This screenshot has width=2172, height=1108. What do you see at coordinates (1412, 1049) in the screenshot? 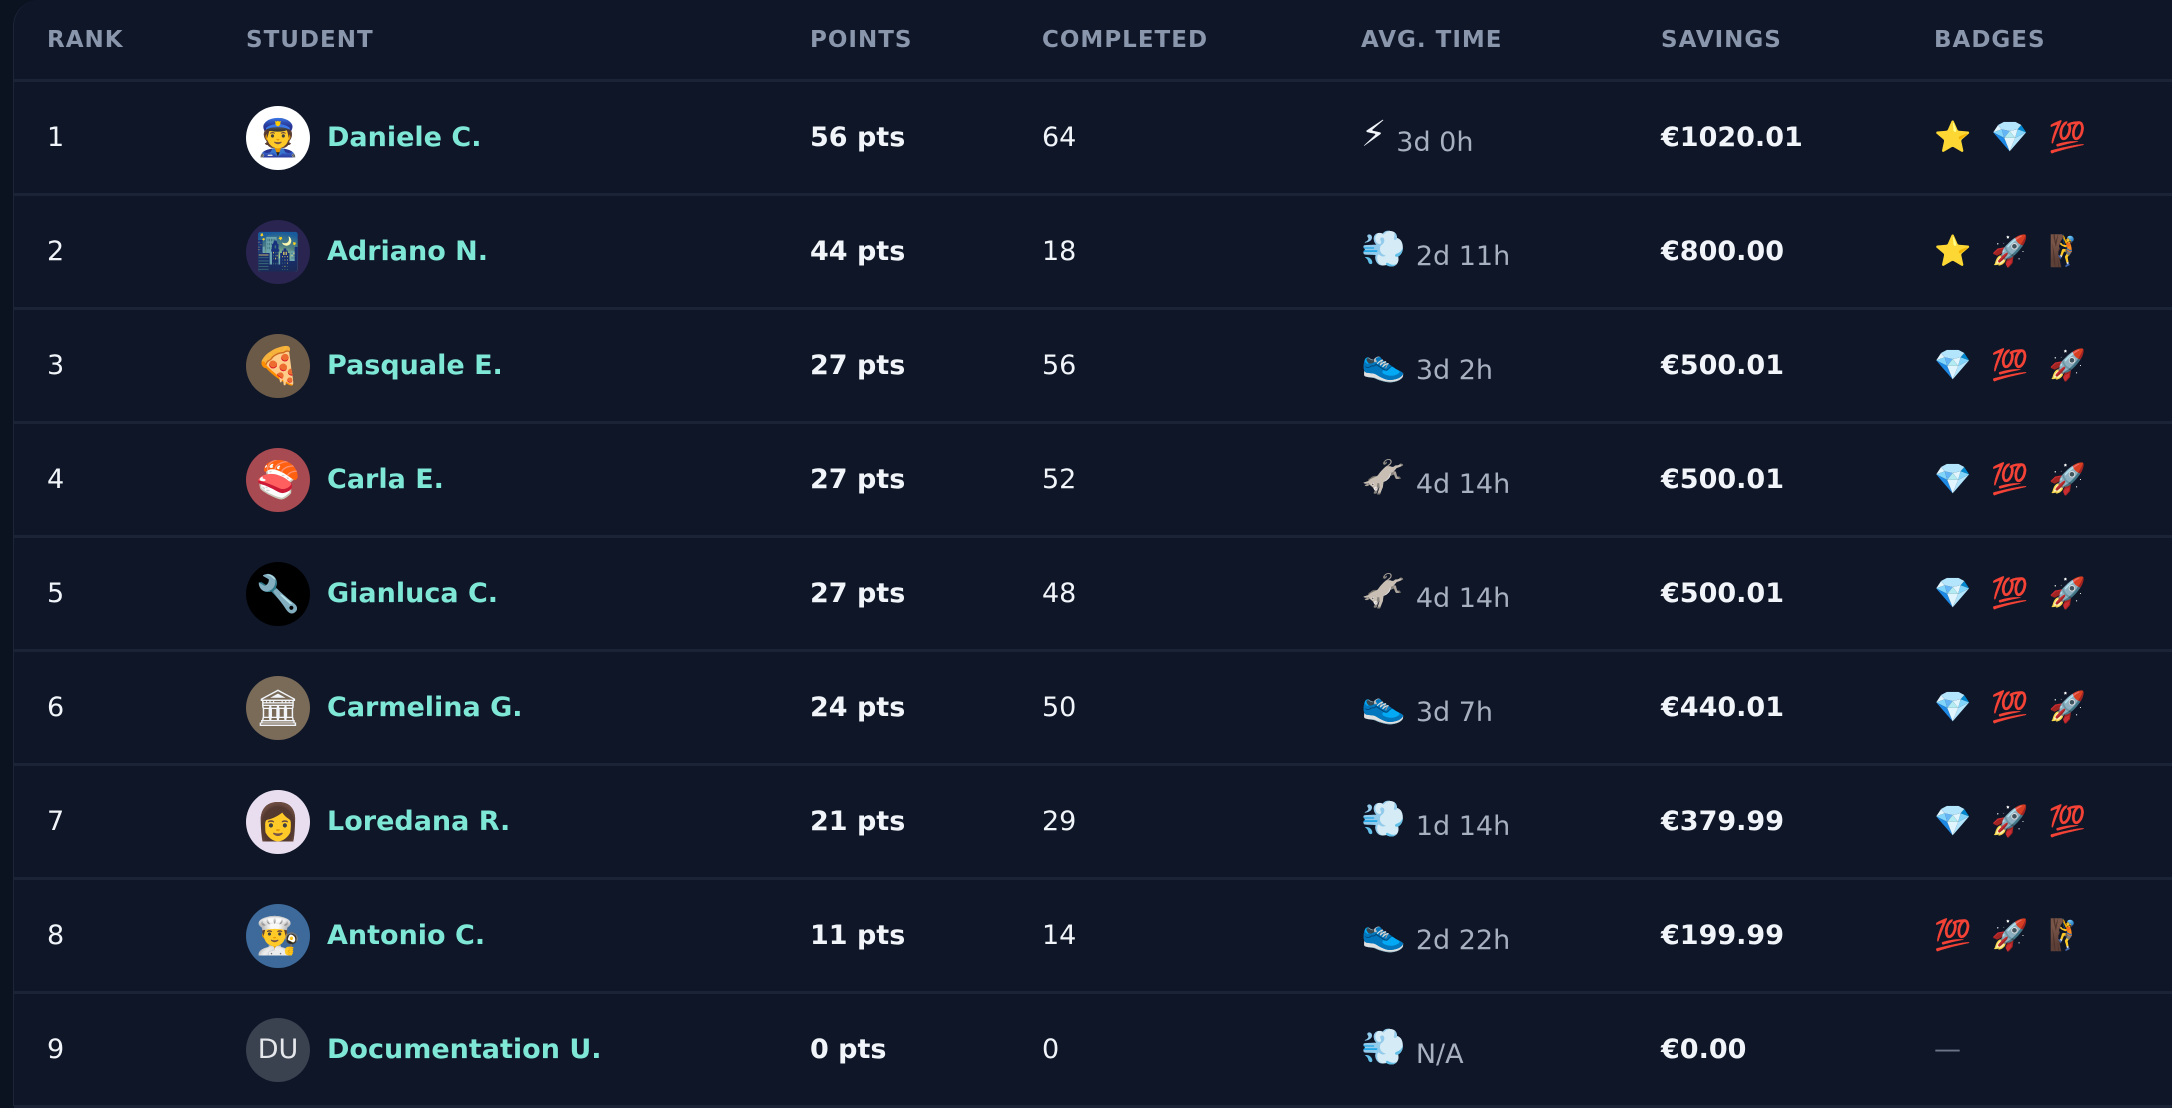
I see `avg-time: 💨 N/A` at bounding box center [1412, 1049].